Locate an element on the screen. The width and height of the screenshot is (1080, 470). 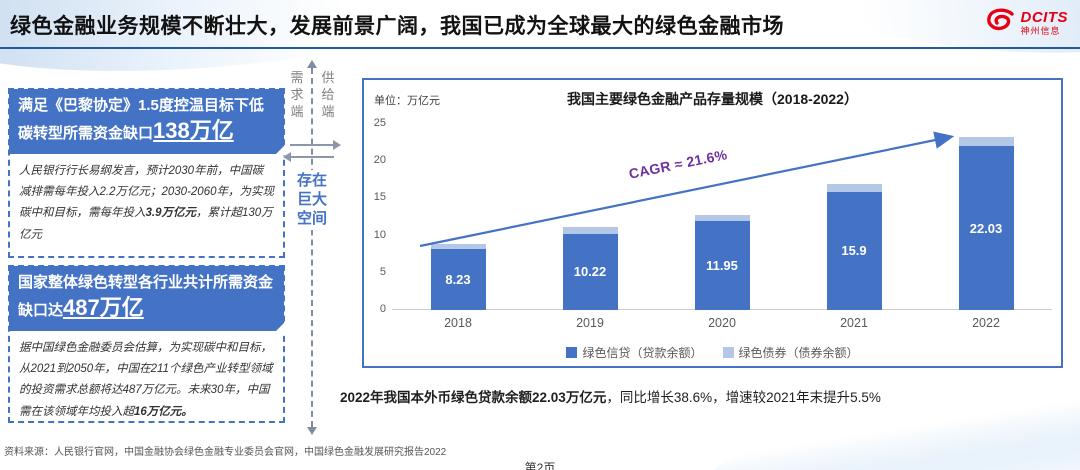
page-number: 第2页 is located at coordinates (540, 465).